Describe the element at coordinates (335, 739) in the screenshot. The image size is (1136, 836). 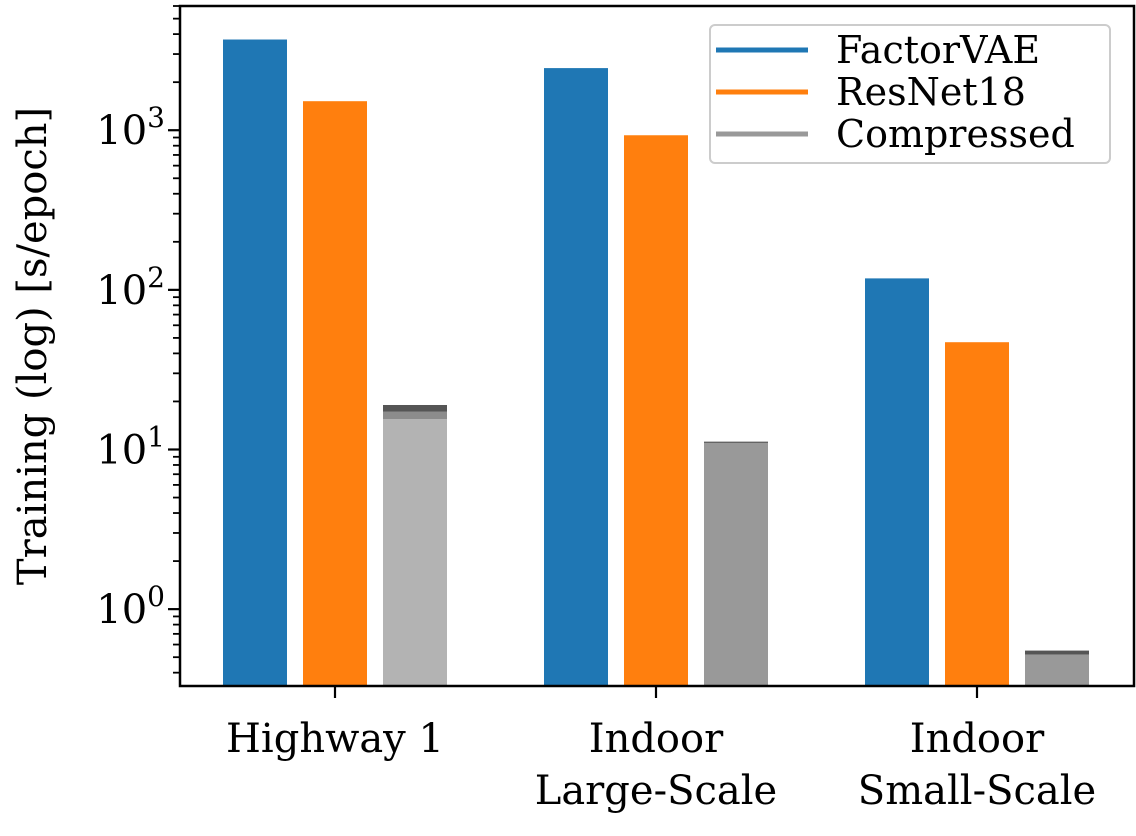
I see `x-tick-label: Highway 1` at that location.